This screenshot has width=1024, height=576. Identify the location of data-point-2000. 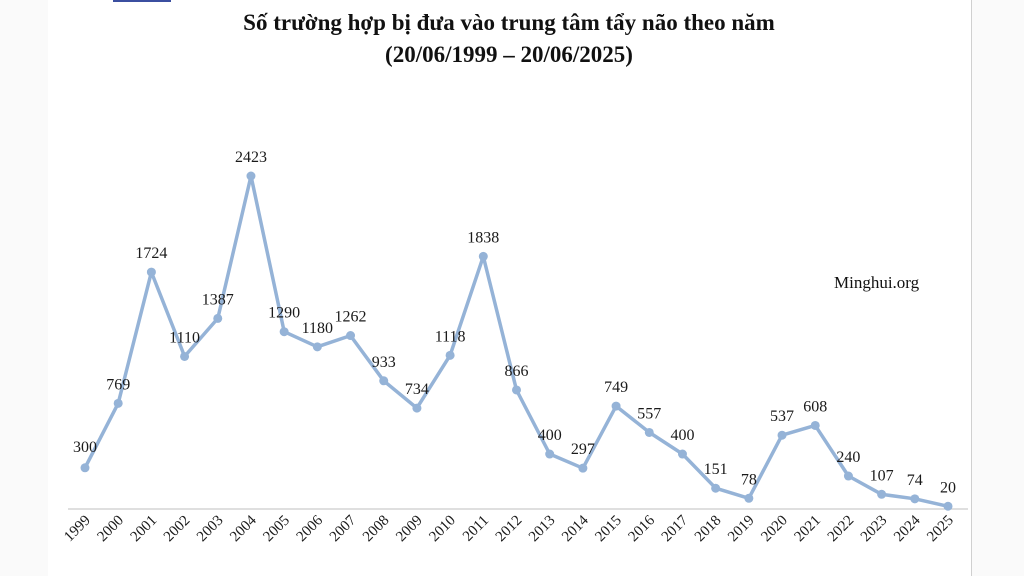
(118, 403).